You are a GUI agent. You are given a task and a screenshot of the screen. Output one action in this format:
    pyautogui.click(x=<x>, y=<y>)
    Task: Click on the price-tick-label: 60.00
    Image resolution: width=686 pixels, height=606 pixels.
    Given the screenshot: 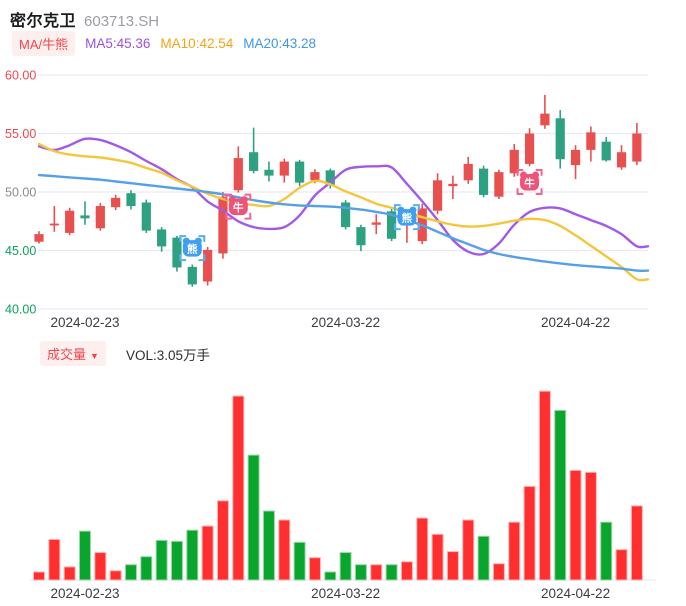 What is the action you would take?
    pyautogui.click(x=20, y=76)
    